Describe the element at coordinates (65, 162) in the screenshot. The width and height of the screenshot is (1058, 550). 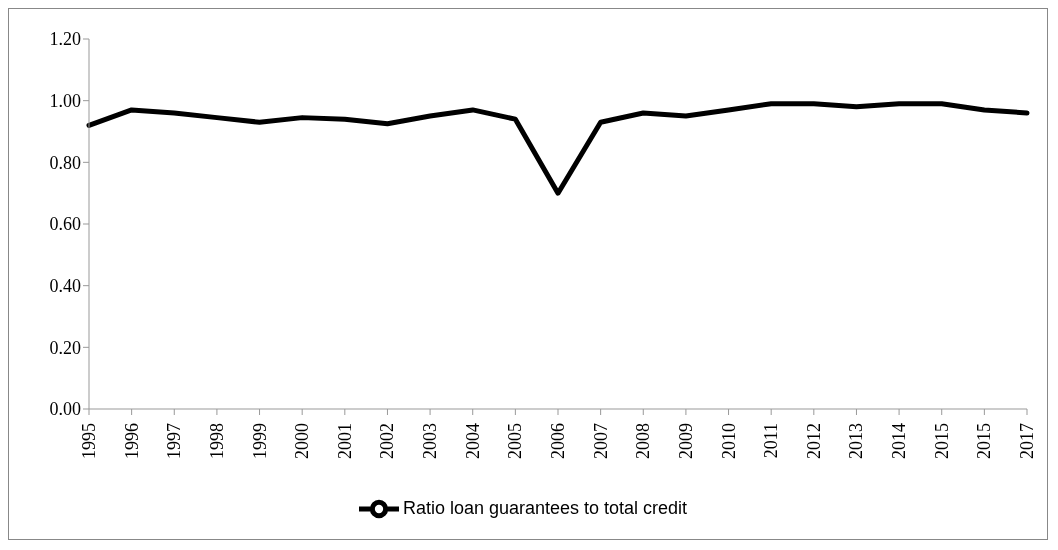
I see `y-tick-label: 0.80` at that location.